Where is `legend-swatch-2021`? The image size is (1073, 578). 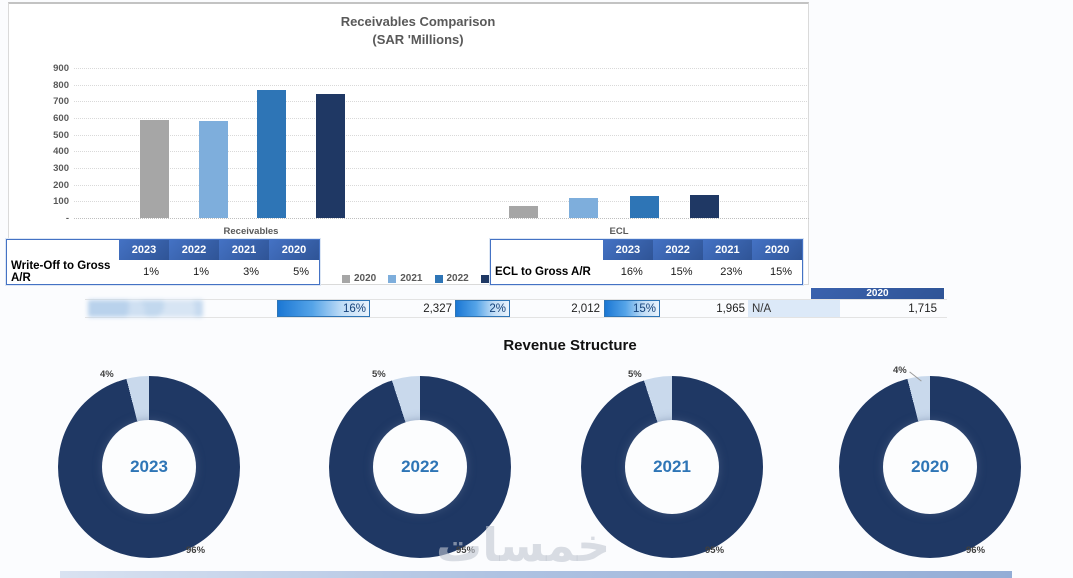
legend-swatch-2021 is located at coordinates (392, 278).